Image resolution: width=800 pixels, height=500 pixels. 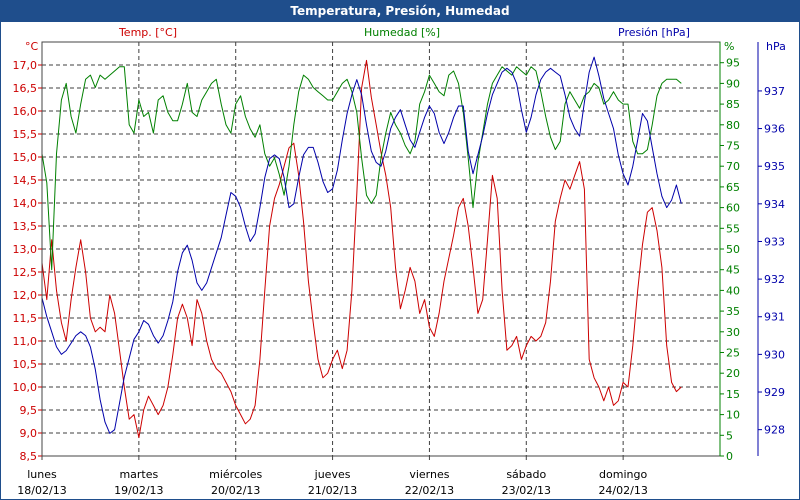 I want to click on temp-tick-label: 9,0, so click(x=29, y=433).